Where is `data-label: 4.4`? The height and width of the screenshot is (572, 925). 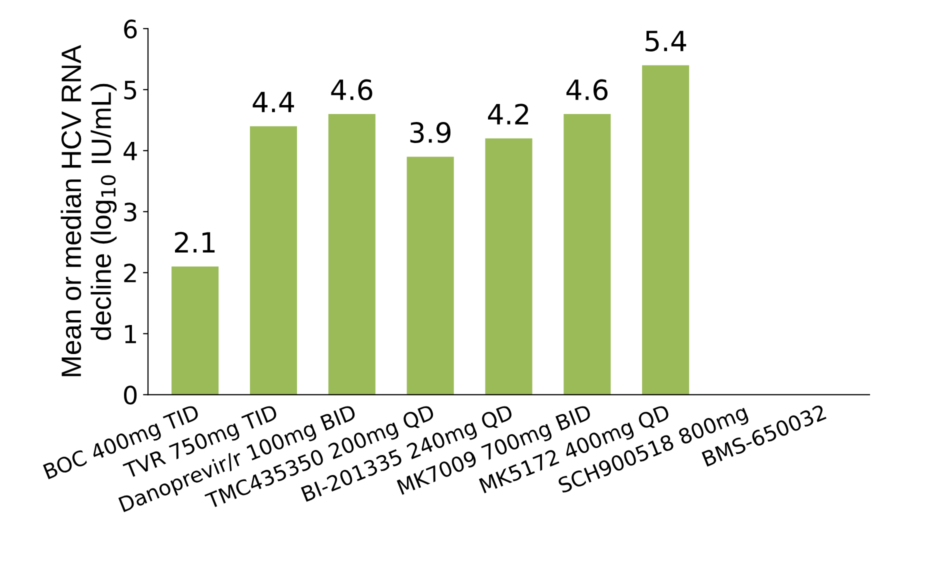 data-label: 4.4 is located at coordinates (273, 102).